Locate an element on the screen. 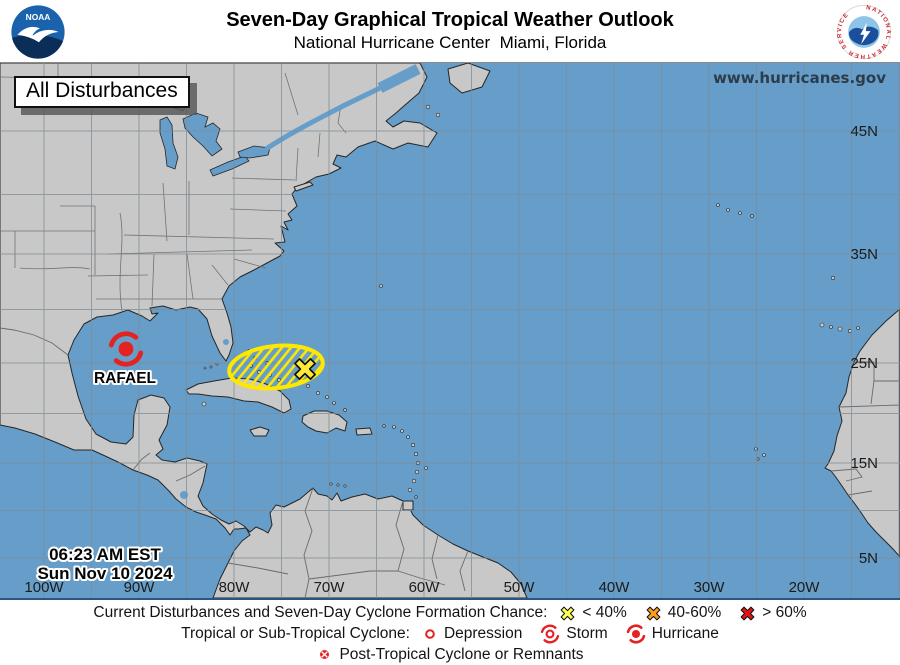 The height and width of the screenshot is (665, 900). timestamp-time: 06:23 AM EST is located at coordinates (105, 554).